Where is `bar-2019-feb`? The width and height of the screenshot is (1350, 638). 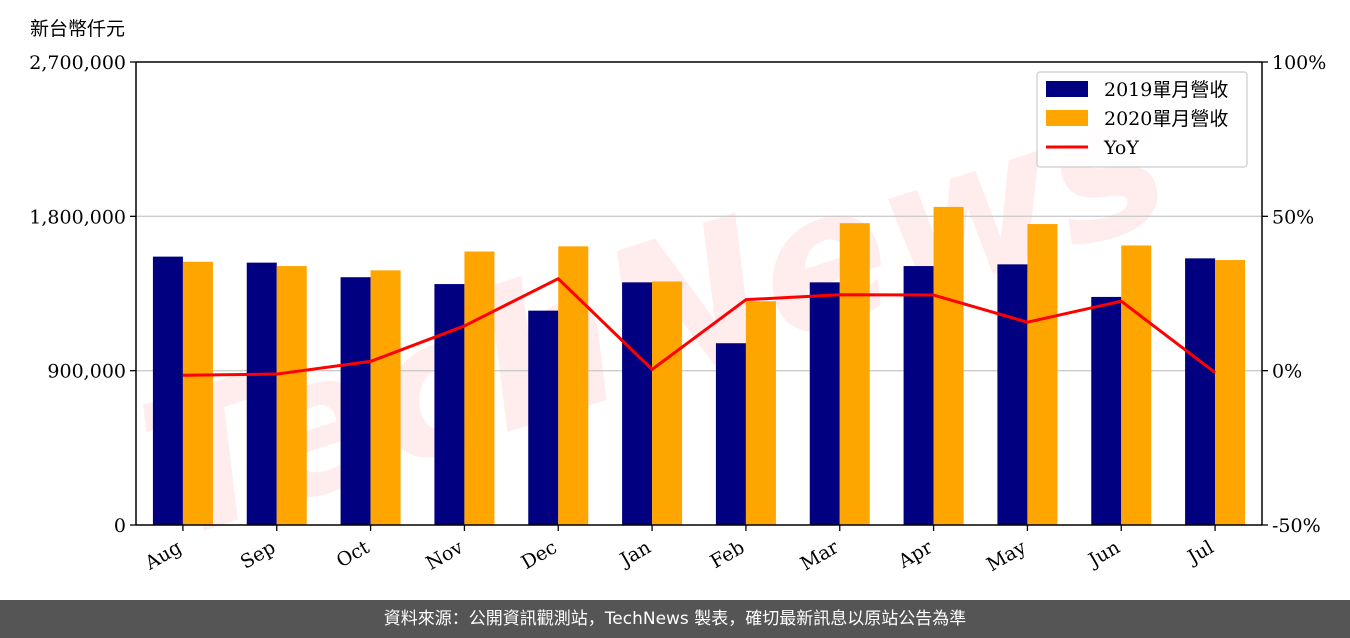
bar-2019-feb is located at coordinates (730, 434).